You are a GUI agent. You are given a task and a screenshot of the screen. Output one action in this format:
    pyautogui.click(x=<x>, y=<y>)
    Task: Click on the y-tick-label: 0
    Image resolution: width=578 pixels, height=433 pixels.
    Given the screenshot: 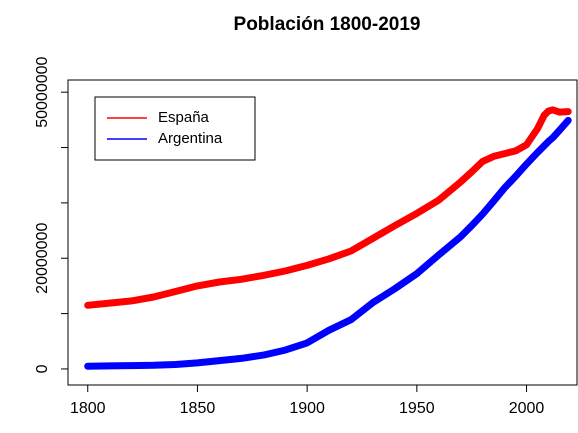 What is the action you would take?
    pyautogui.click(x=42, y=368)
    